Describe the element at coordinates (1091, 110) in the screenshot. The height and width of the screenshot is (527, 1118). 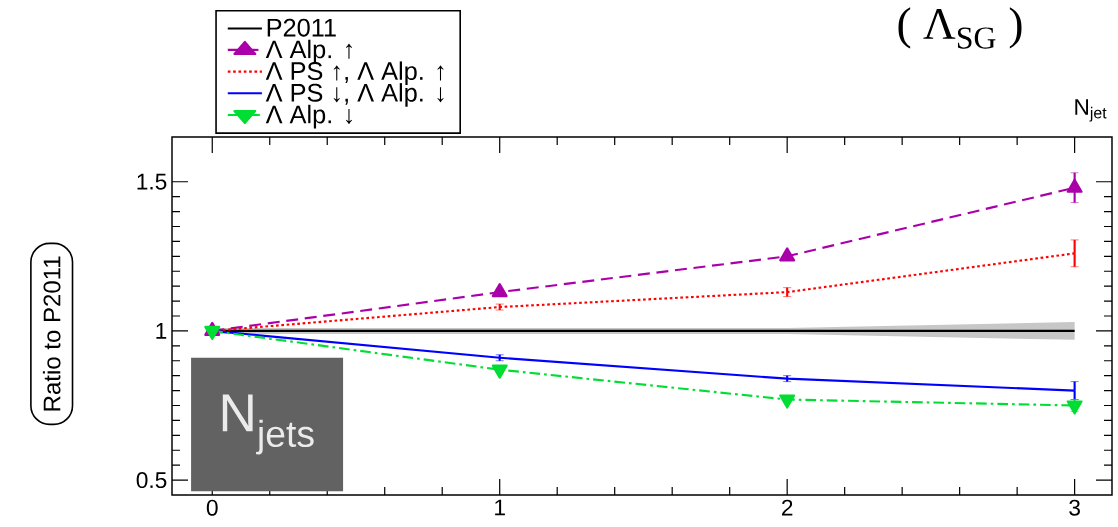
I see `x-axis-title: N$_{jet}$` at that location.